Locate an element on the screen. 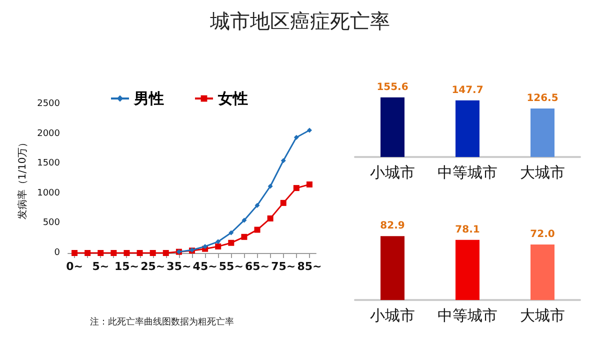  x-tick-label: 85~ is located at coordinates (309, 266).